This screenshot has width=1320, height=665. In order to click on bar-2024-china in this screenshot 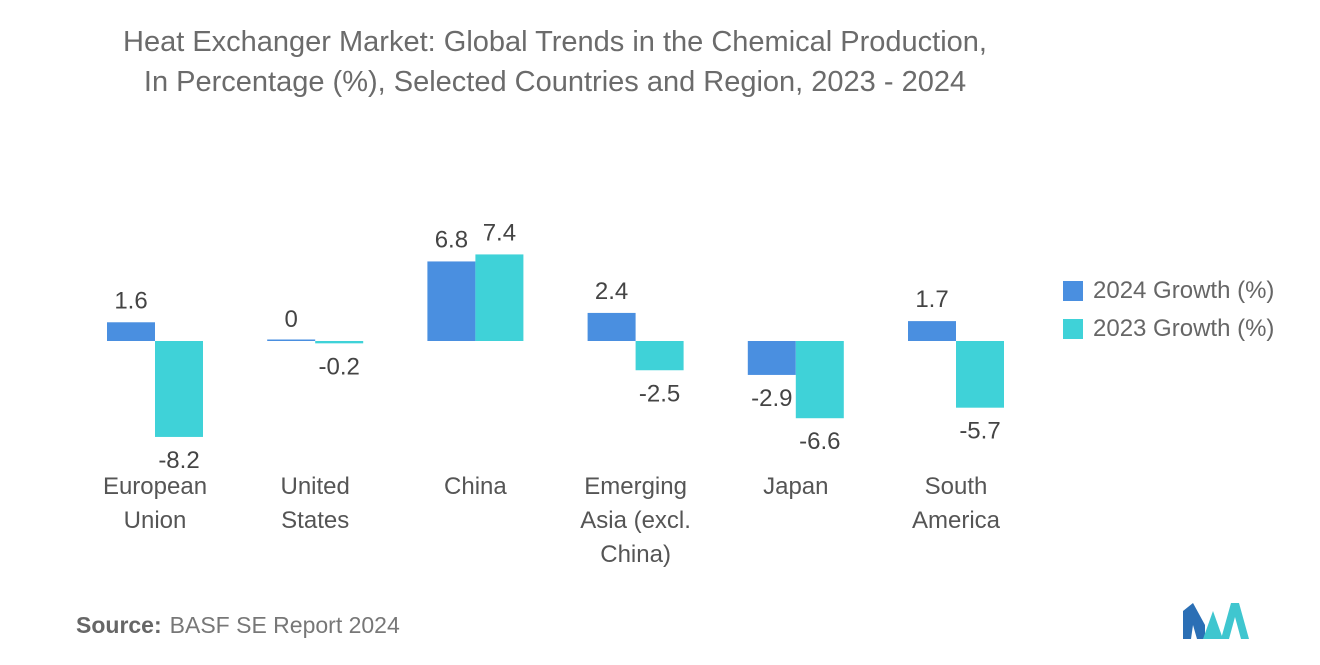, I will do `click(451, 301)`.